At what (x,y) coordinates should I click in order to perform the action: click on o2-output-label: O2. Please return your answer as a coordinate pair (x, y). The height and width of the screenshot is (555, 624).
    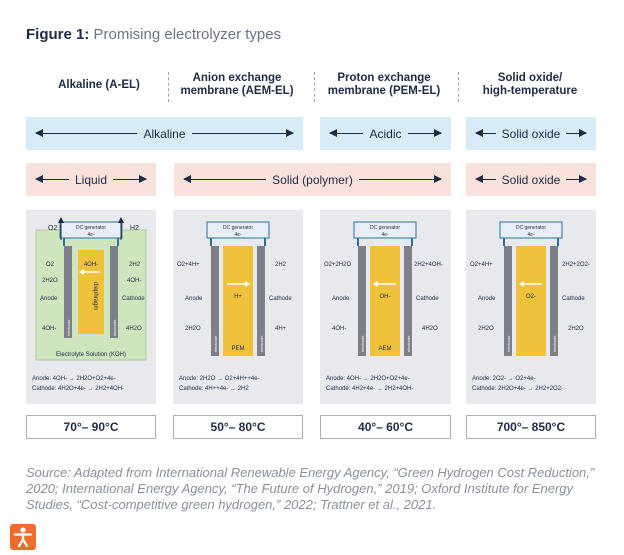
    Looking at the image, I should click on (52, 228).